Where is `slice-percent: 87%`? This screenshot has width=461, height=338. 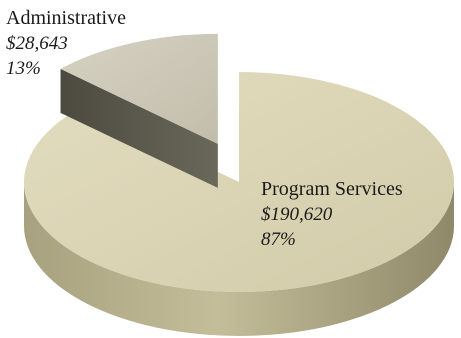
slice-percent: 87% is located at coordinates (278, 239).